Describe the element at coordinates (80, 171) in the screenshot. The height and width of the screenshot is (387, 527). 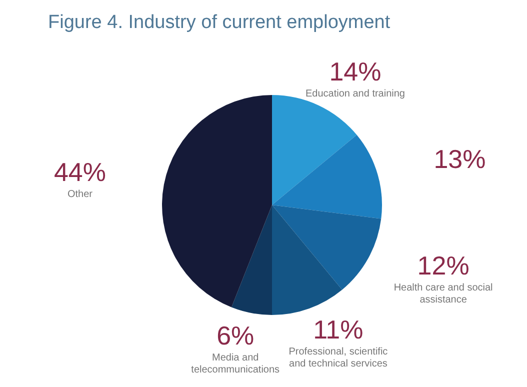
I see `data-label: 44%` at that location.